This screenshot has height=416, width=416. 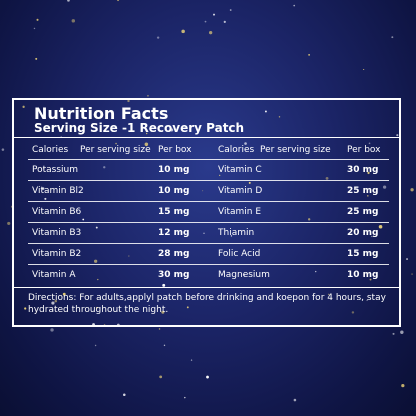 What do you see at coordinates (239, 254) in the screenshot?
I see `nutrient: Folic Acid` at bounding box center [239, 254].